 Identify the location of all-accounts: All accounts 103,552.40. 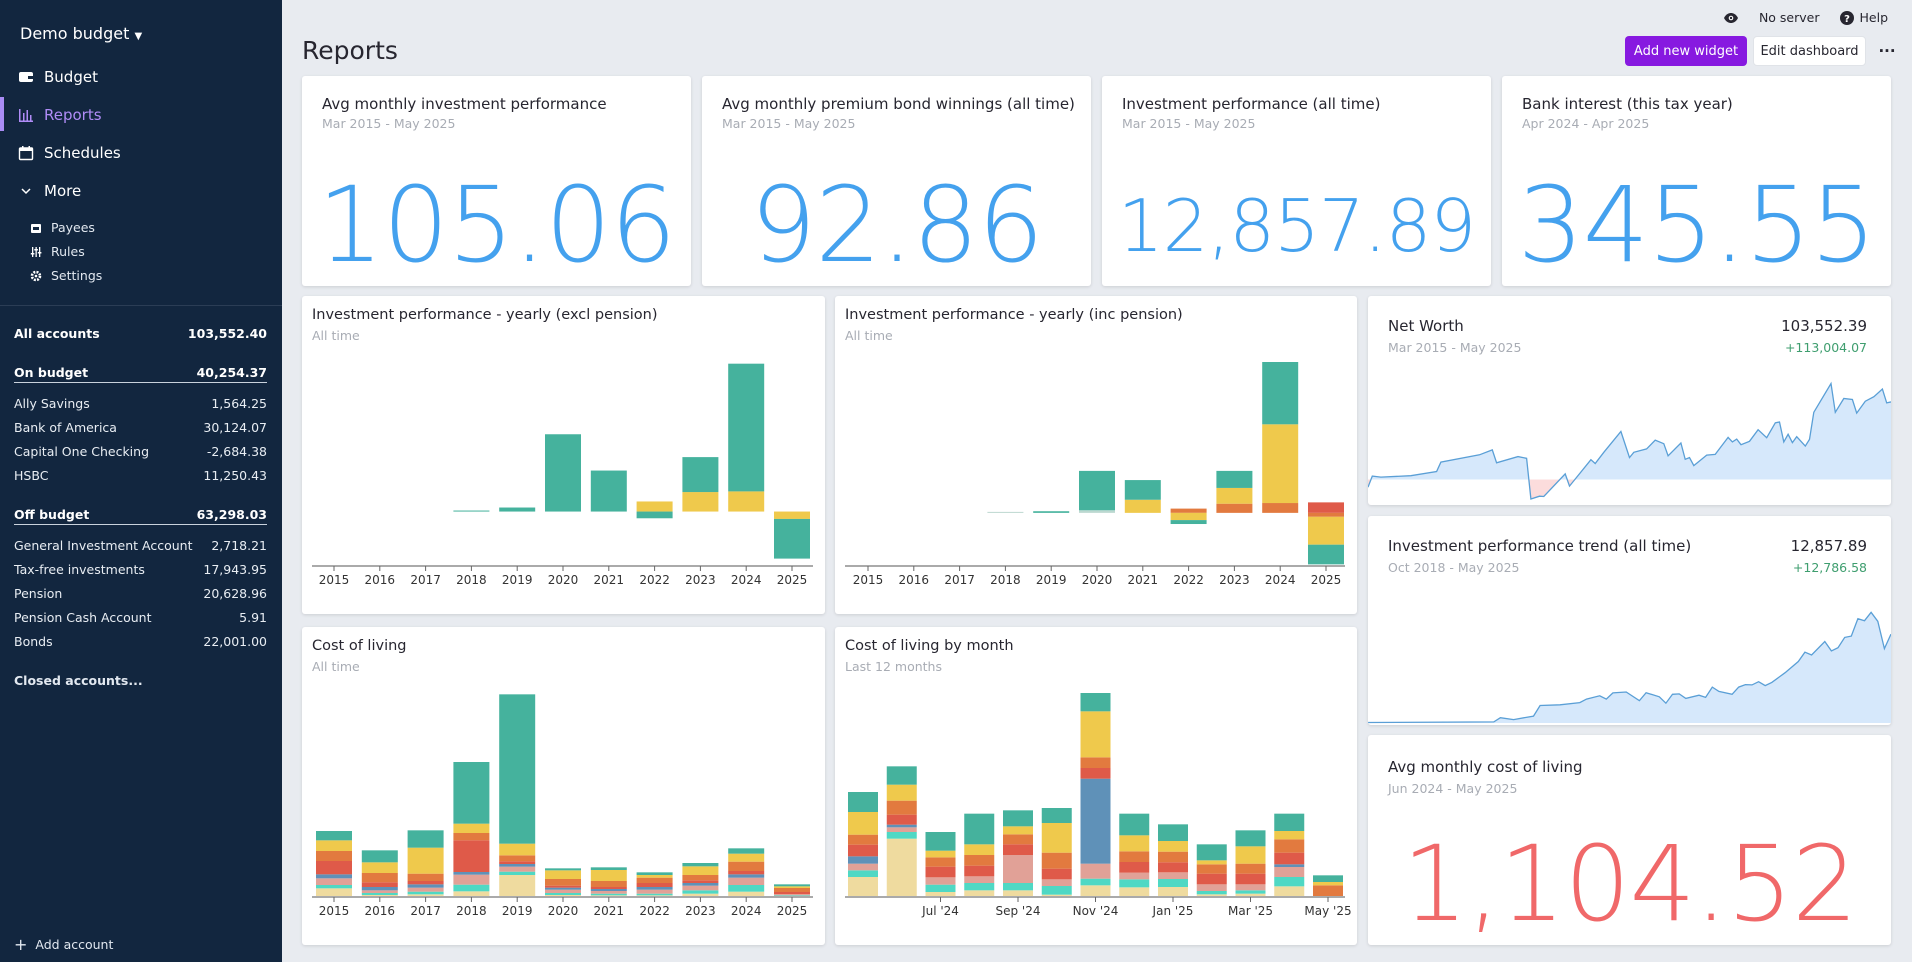
(140, 333).